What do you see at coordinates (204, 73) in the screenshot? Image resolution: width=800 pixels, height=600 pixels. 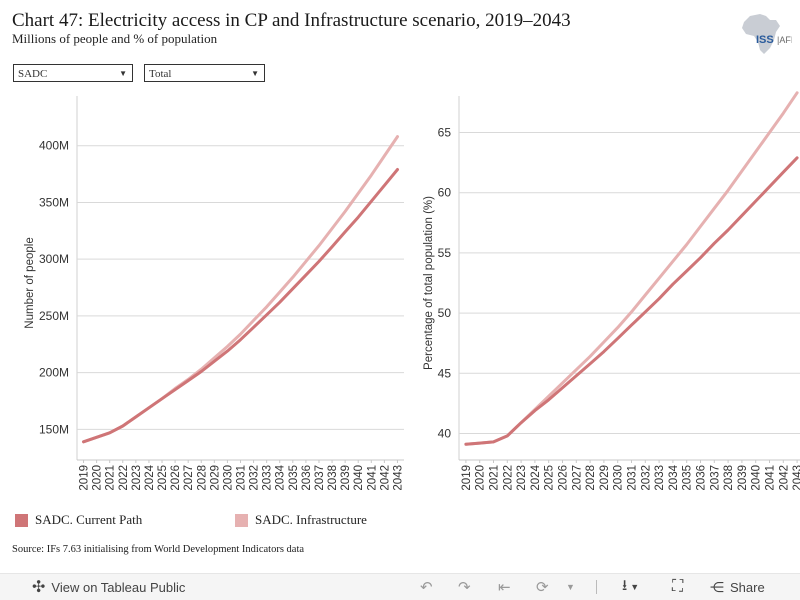 I see `group-filter-select: Total ▼` at bounding box center [204, 73].